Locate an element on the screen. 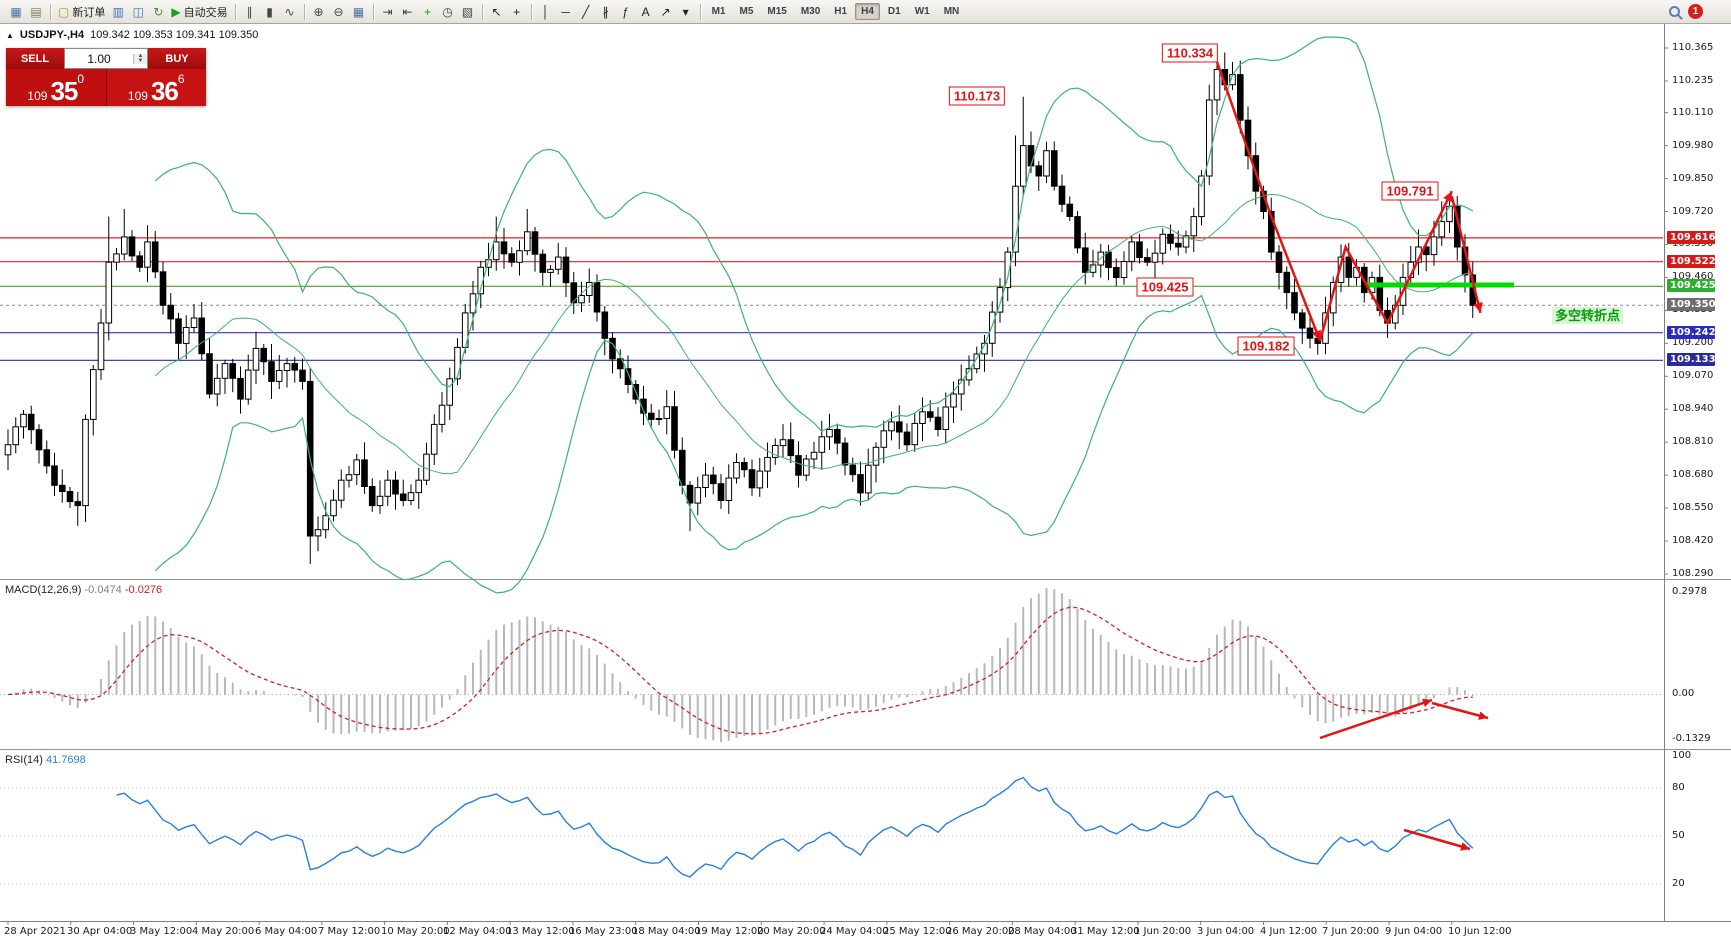 The image size is (1731, 945). candlestick-type-glyph: ▮ is located at coordinates (269, 11).